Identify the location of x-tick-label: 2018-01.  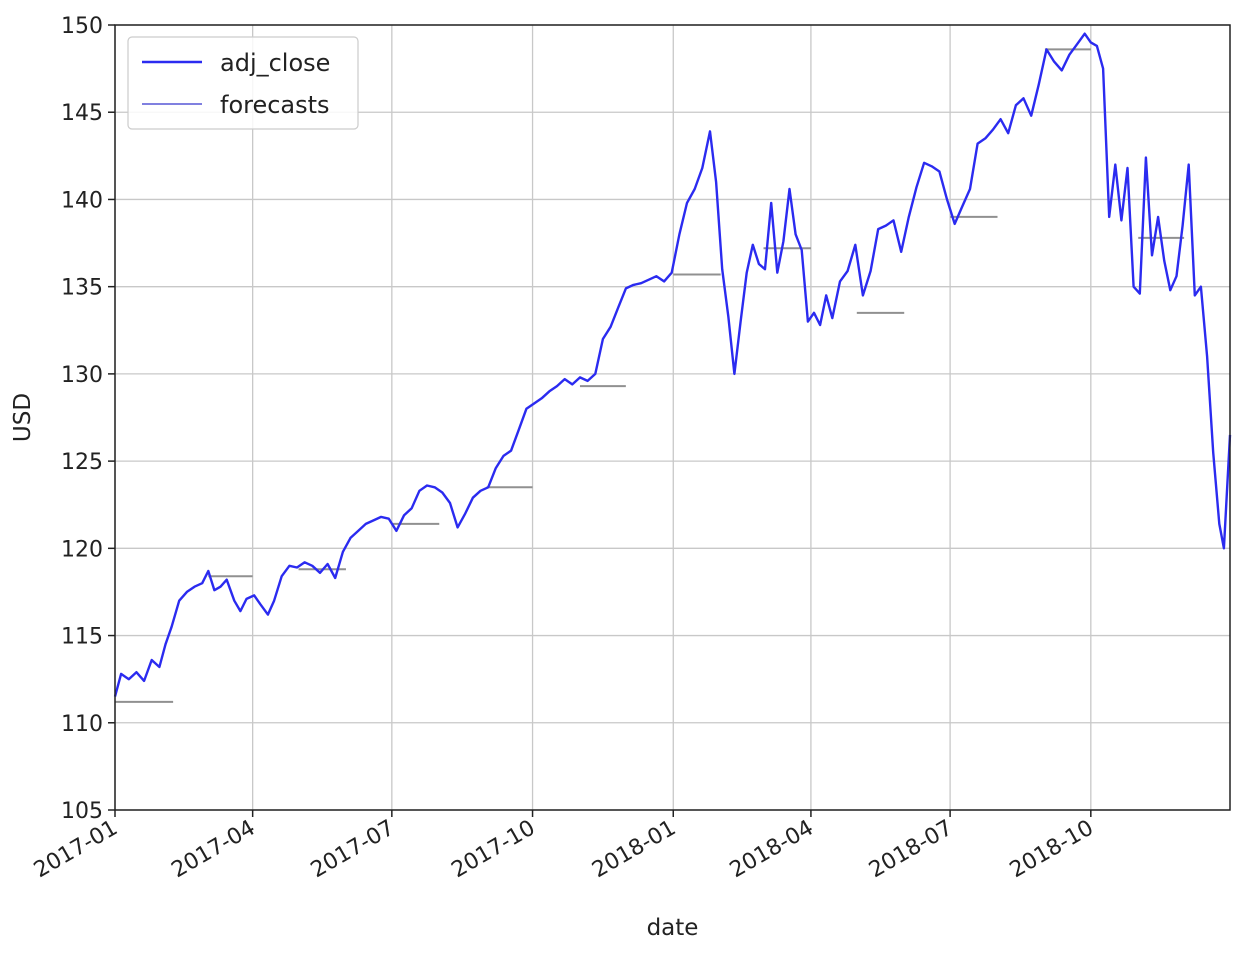
(634, 850).